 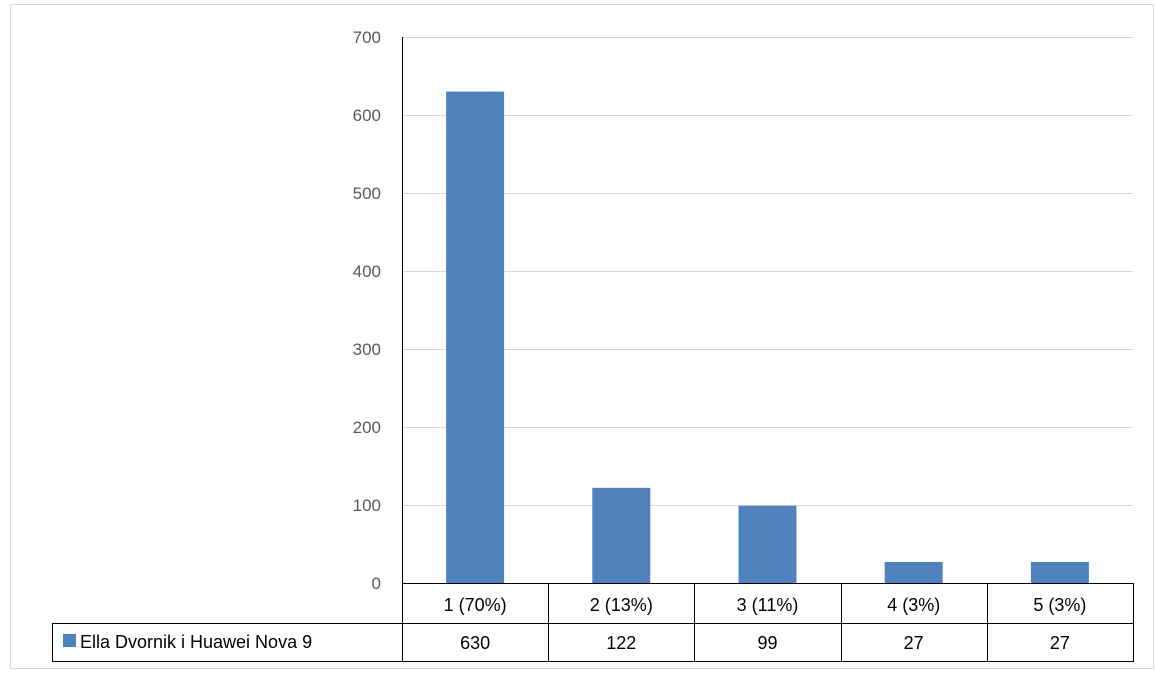 What do you see at coordinates (768, 605) in the screenshot?
I see `category-label: 3 (11%)` at bounding box center [768, 605].